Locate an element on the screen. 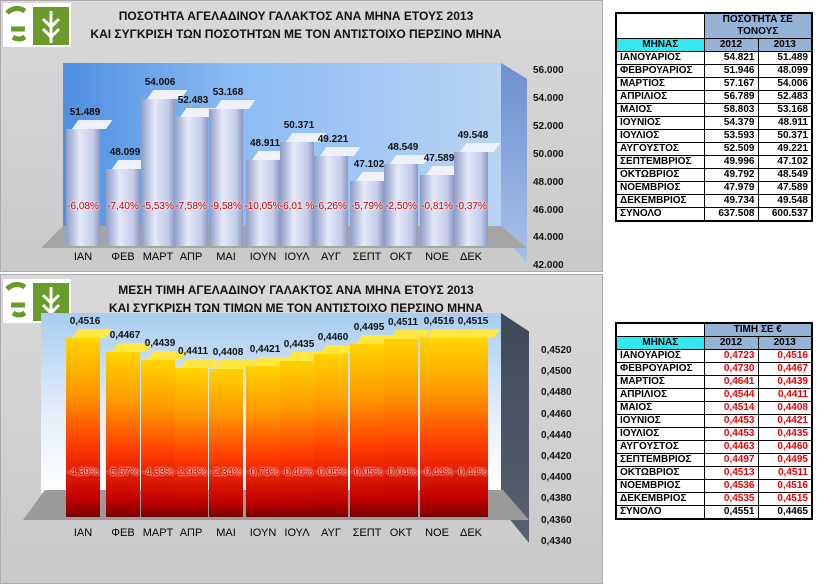 This screenshot has height=584, width=835. y-tick-label: 0,4460 is located at coordinates (556, 414).